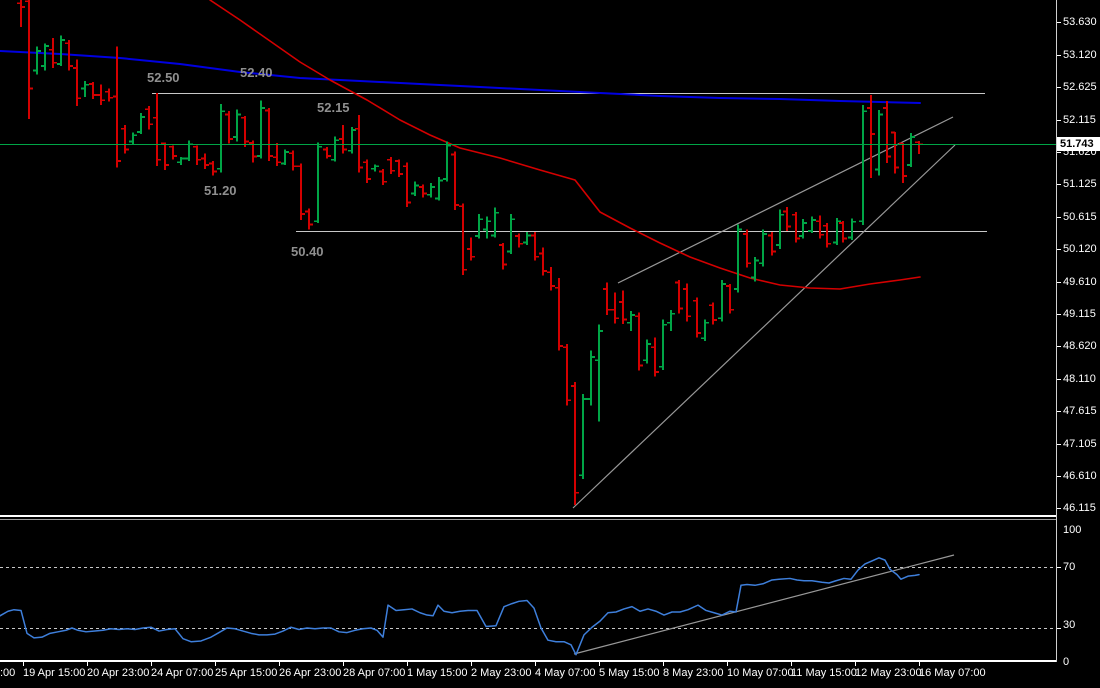 This screenshot has width=1100, height=688. What do you see at coordinates (1080, 55) in the screenshot?
I see `price-axis-label: 53.120` at bounding box center [1080, 55].